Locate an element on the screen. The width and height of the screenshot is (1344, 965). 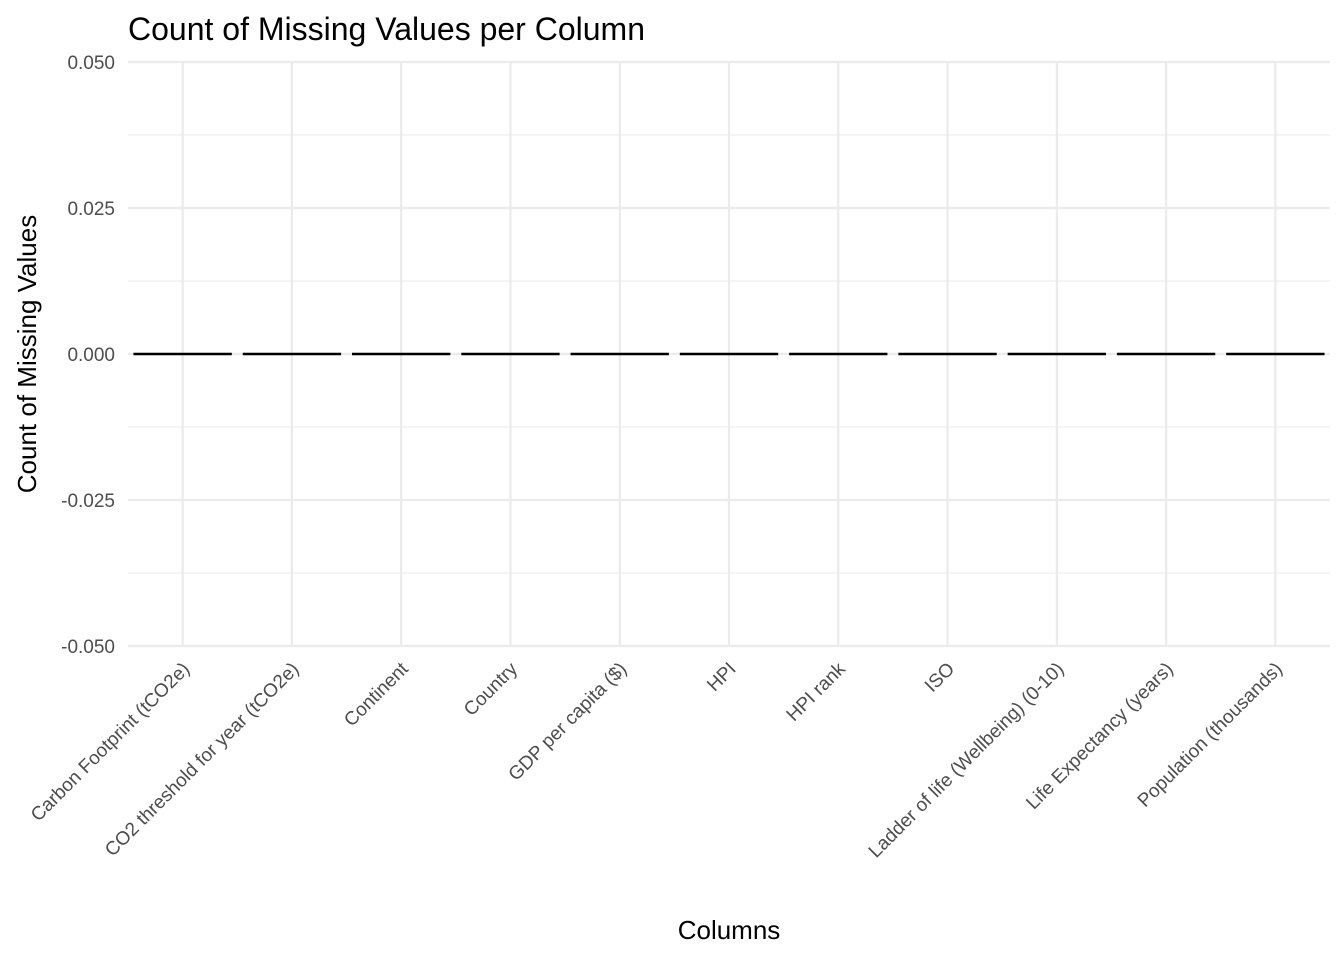
chart-title: Count of Missing Values per Column is located at coordinates (386, 29).